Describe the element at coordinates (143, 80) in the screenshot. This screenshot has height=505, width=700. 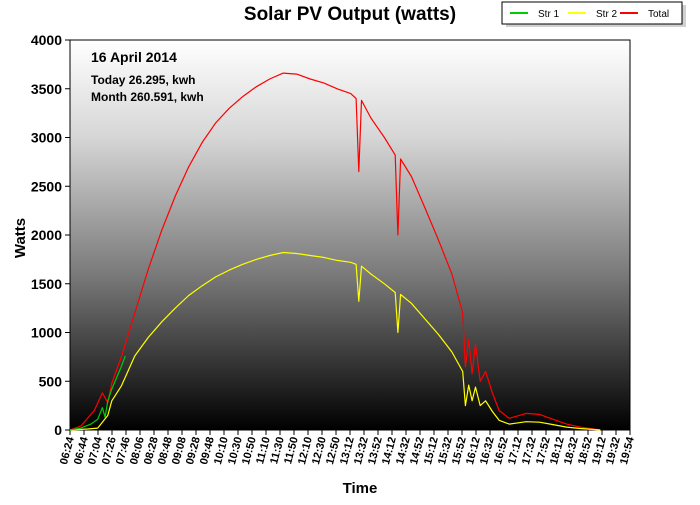
I see `today-energy-label: Today 26.295, kwh` at that location.